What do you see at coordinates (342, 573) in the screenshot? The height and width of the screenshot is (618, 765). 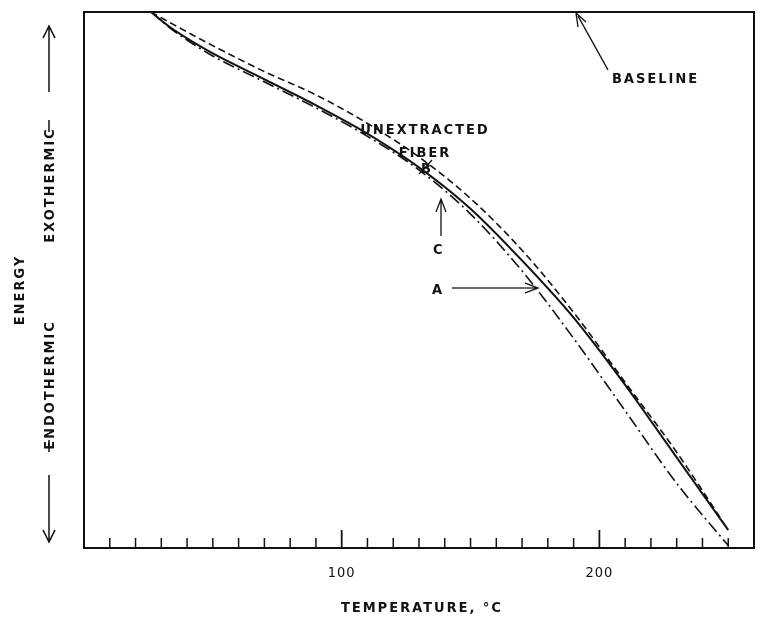 I see `x-tick-label-100: 100` at bounding box center [342, 573].